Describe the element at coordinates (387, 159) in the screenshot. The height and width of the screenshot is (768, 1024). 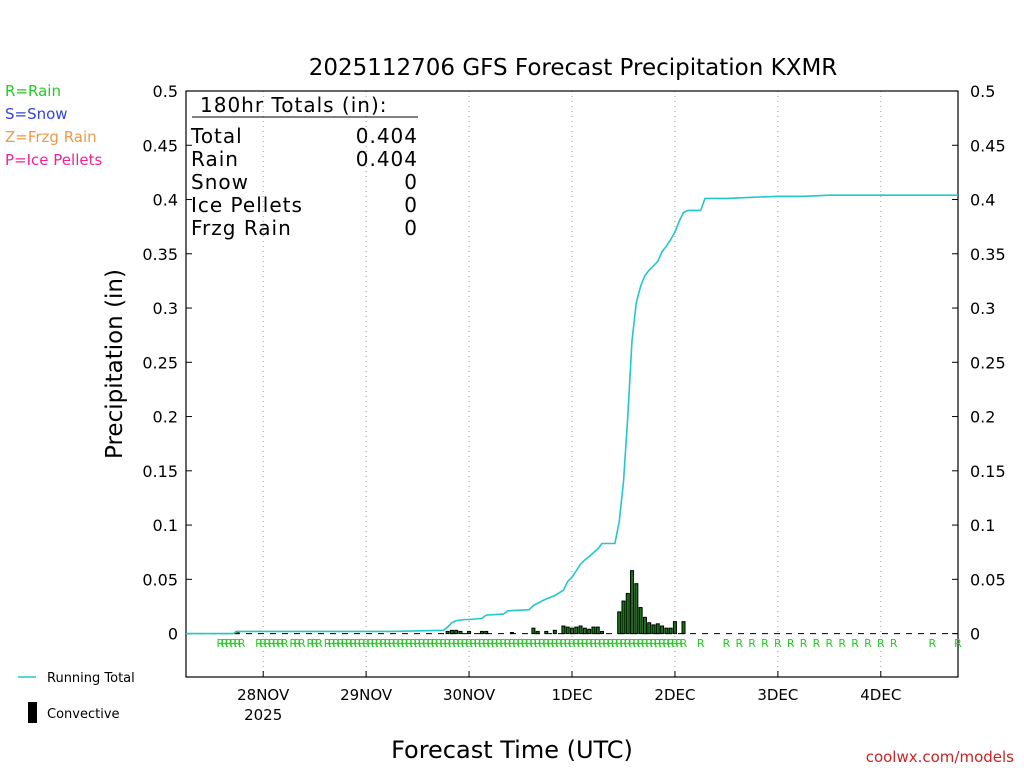
I see `totals-row-value: 0.404` at that location.